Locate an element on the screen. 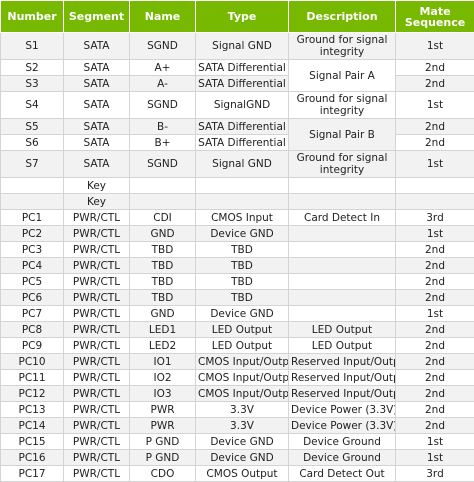 The width and height of the screenshot is (474, 482). cell-description: Device Power (3.3V) is located at coordinates (342, 426).